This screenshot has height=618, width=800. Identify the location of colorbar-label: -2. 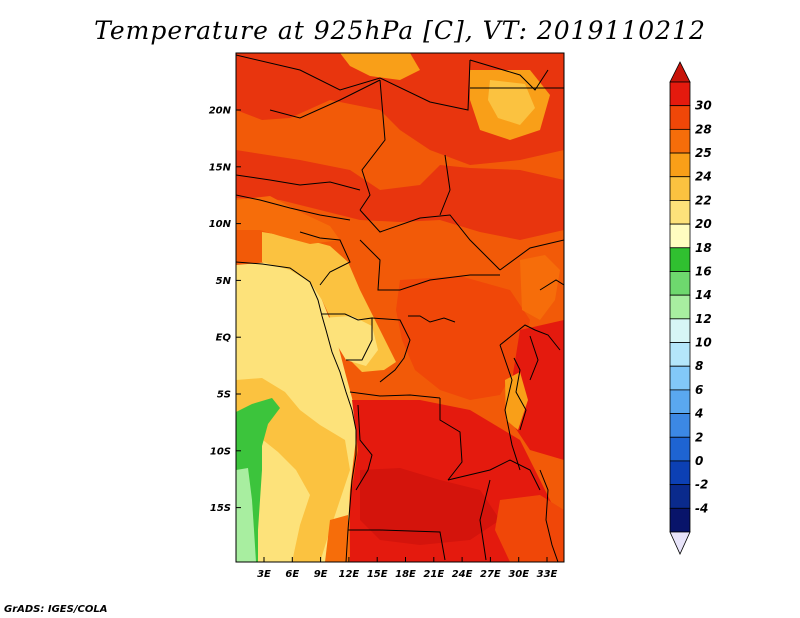
(701, 485).